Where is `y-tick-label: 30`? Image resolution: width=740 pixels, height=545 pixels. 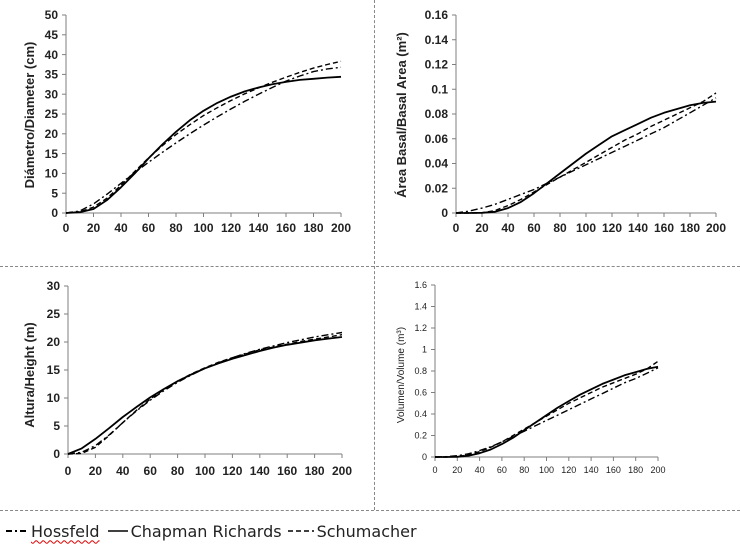
y-tick-label: 30 is located at coordinates (54, 286).